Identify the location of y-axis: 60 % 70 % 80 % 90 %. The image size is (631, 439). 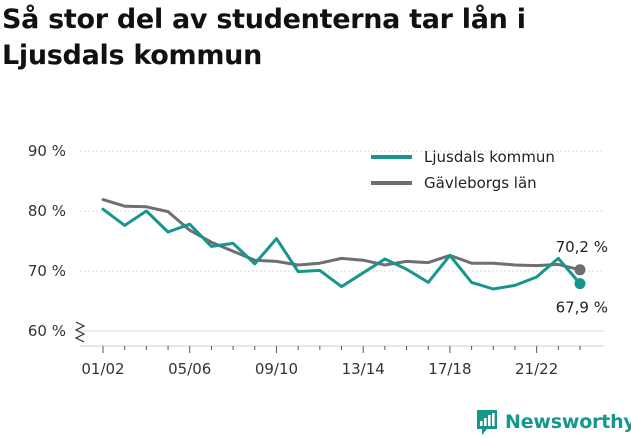
(57, 242).